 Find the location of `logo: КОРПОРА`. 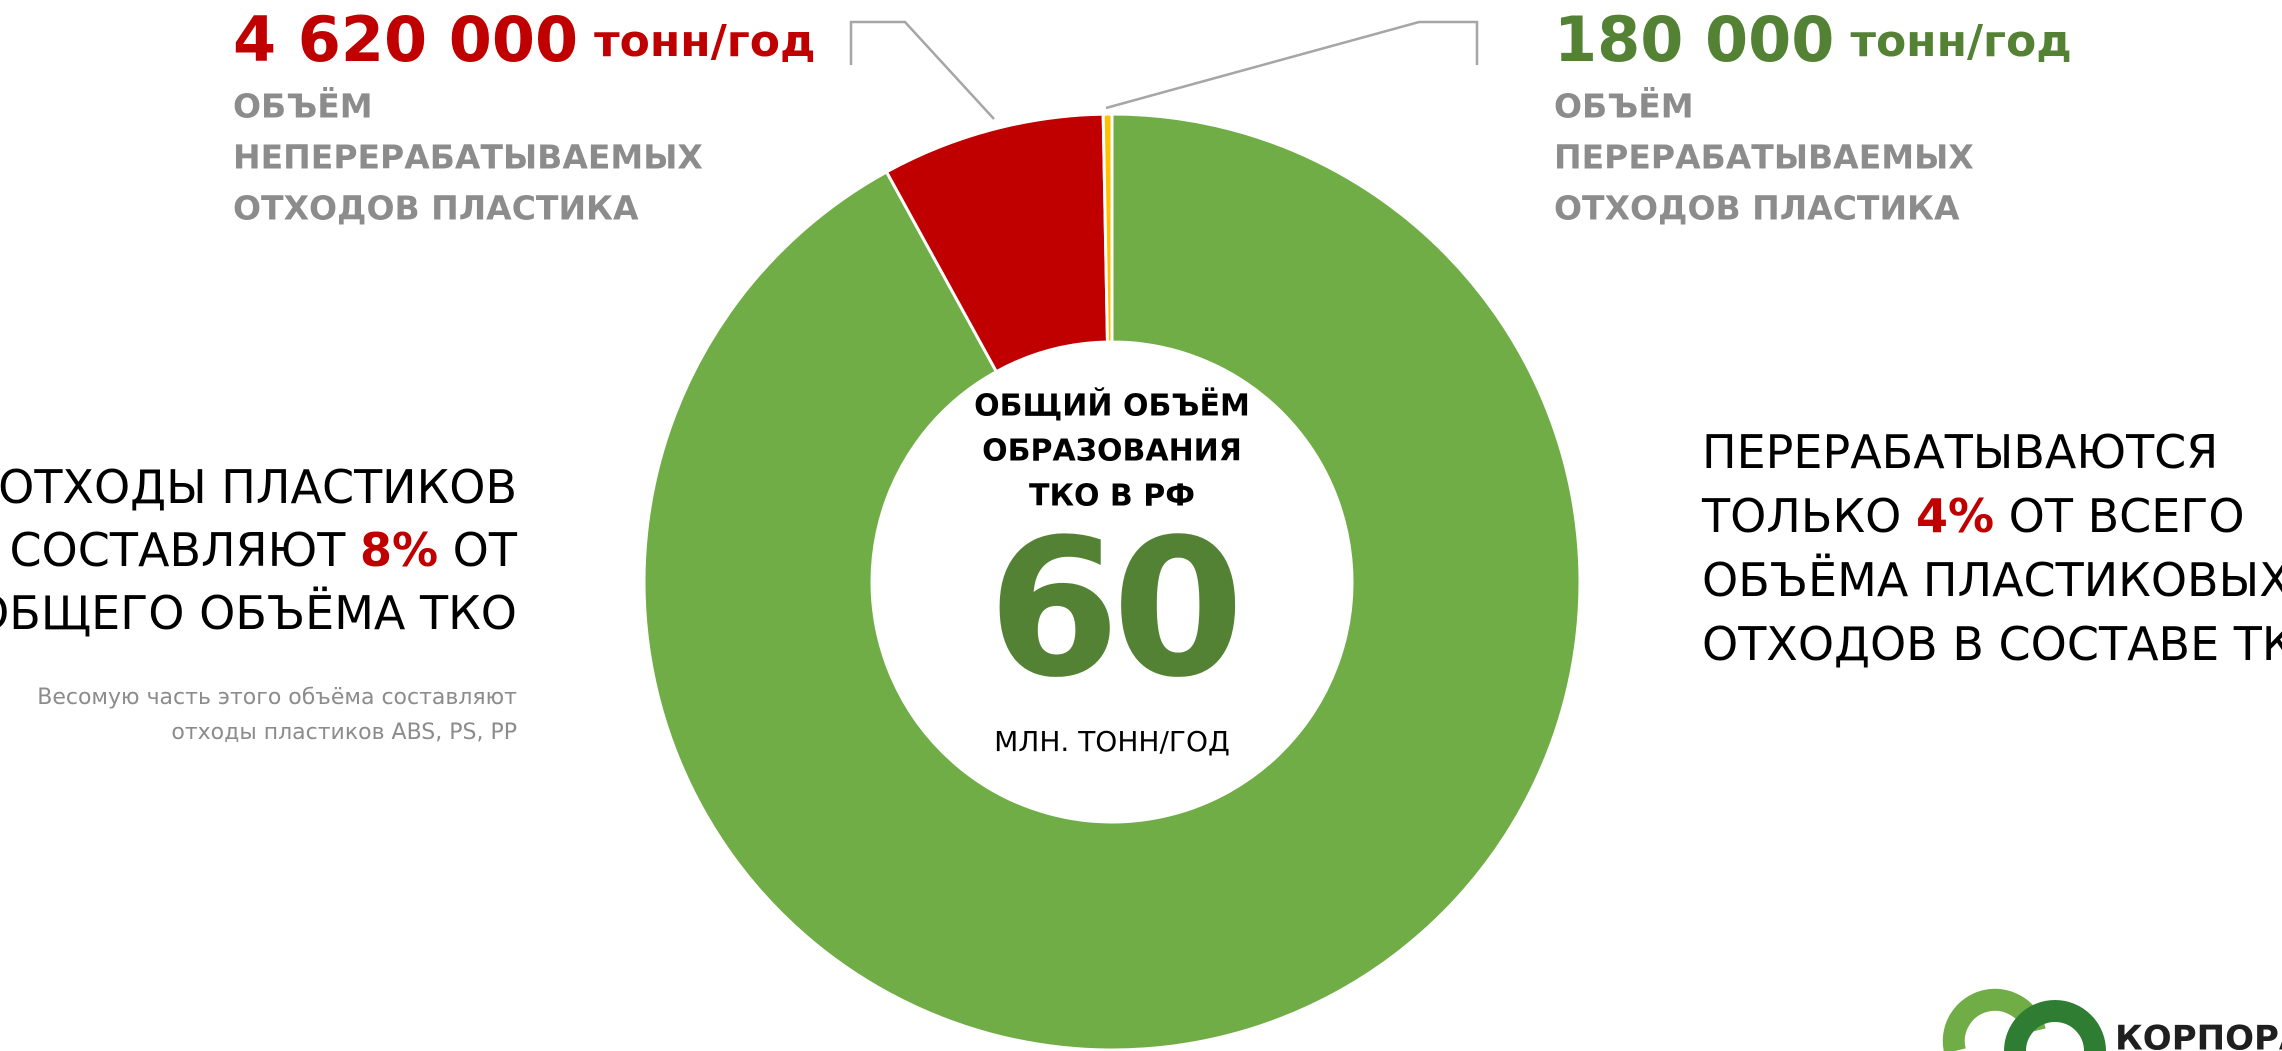

logo: КОРПОРА is located at coordinates (2112, 1019).